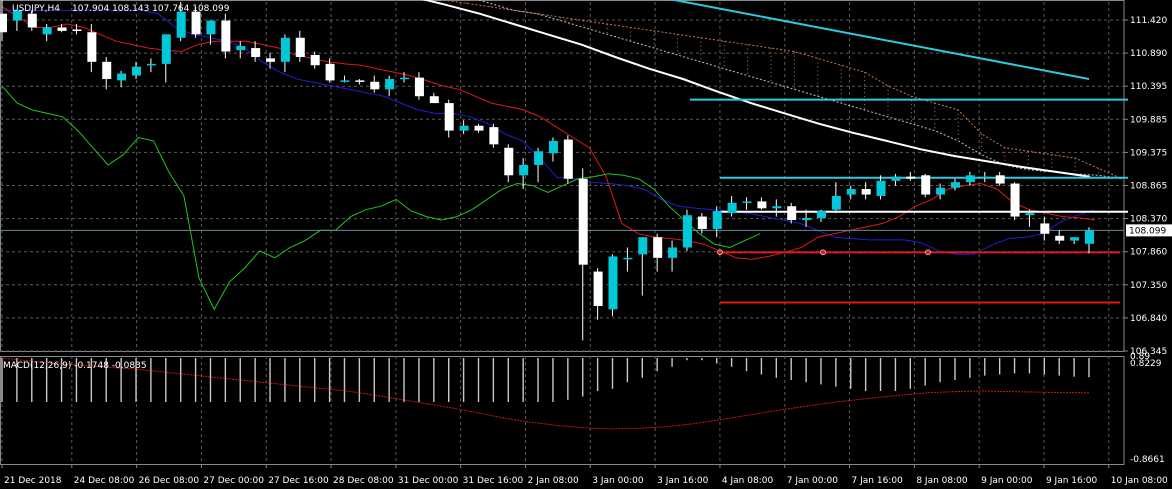 Image resolution: width=1172 pixels, height=489 pixels. Describe the element at coordinates (33, 481) in the screenshot. I see `time-tick-label: 21 Dec 2018` at that location.